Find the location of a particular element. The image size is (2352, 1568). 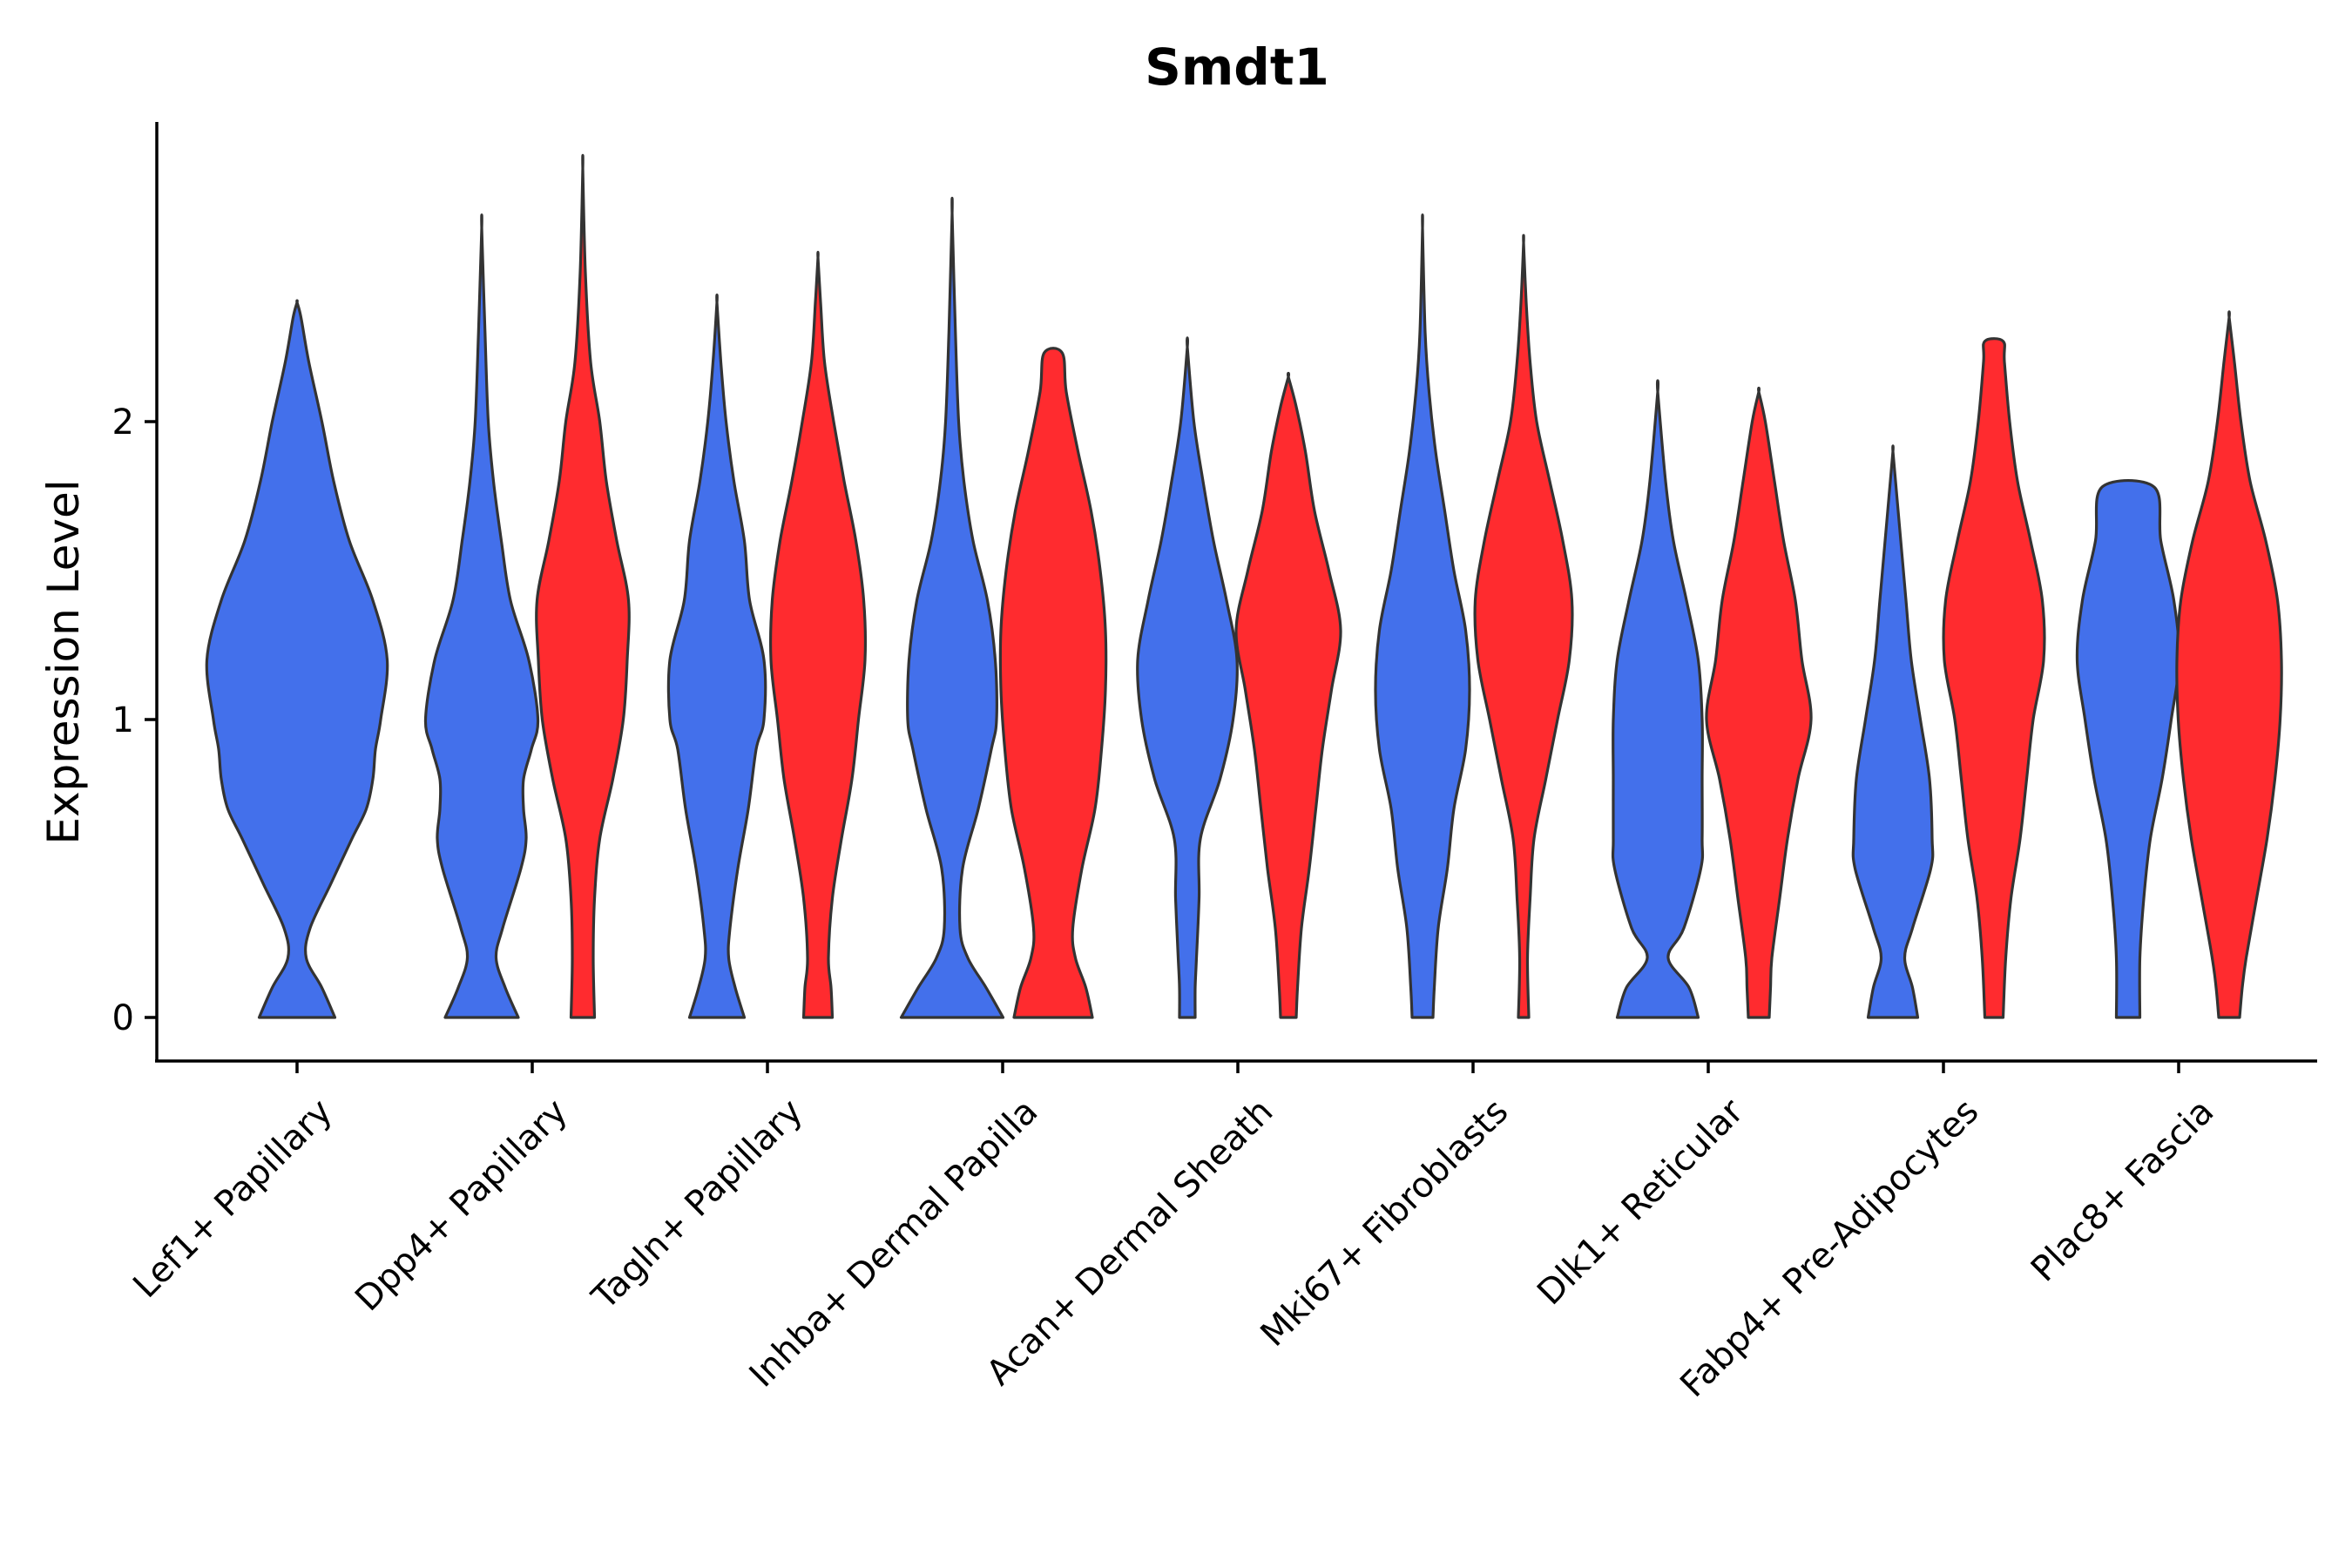

violin-1-inhba-dermal-papilla is located at coordinates (952, 608).